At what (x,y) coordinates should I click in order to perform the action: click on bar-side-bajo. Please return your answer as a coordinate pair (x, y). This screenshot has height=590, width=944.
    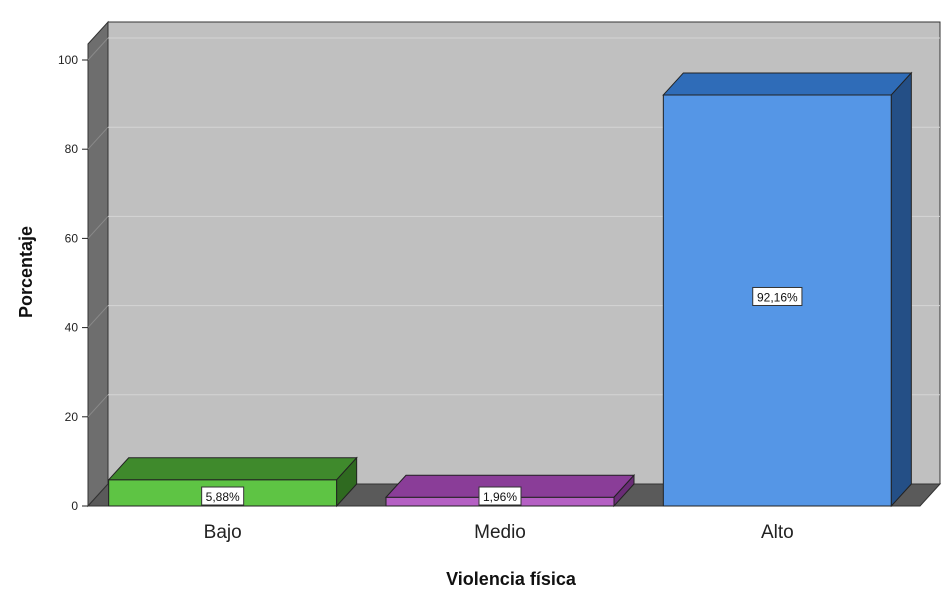
    Looking at the image, I should click on (347, 482).